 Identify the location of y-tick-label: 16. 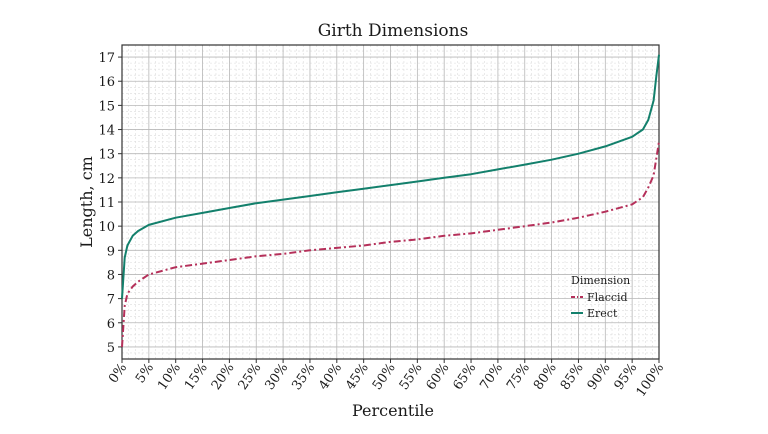
(106, 82).